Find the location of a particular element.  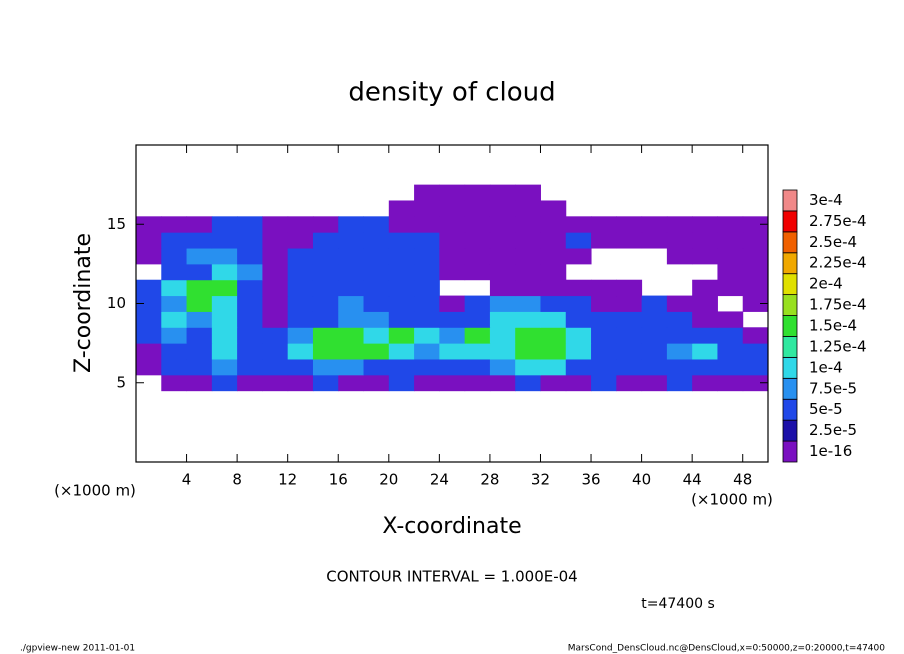

x-axis-label: X-coordinate is located at coordinates (451, 526).